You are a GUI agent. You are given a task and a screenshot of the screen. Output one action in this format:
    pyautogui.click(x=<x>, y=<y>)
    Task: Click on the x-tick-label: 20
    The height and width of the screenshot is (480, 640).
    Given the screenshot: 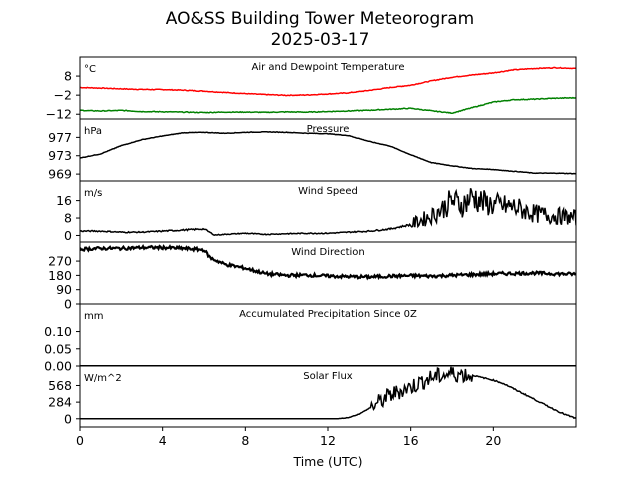 What is the action you would take?
    pyautogui.click(x=493, y=440)
    